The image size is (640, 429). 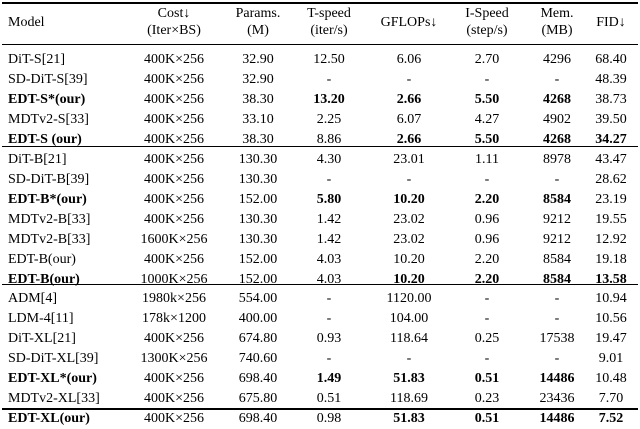 I want to click on cell-model: EDT-S*(our), so click(x=47, y=99).